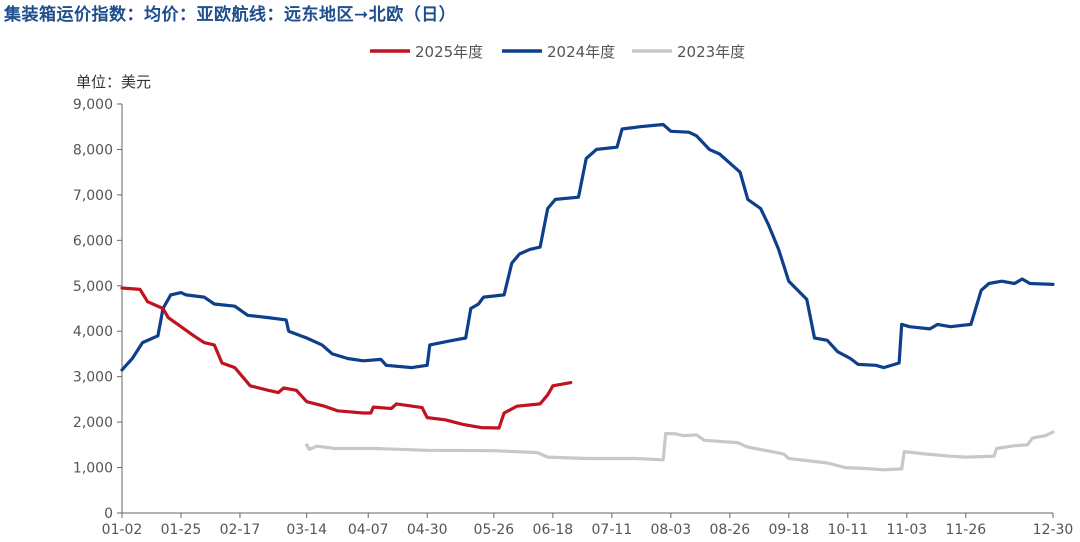 This screenshot has width=1080, height=542. Describe the element at coordinates (113, 82) in the screenshot. I see `unit-label: 单位：美元` at that location.